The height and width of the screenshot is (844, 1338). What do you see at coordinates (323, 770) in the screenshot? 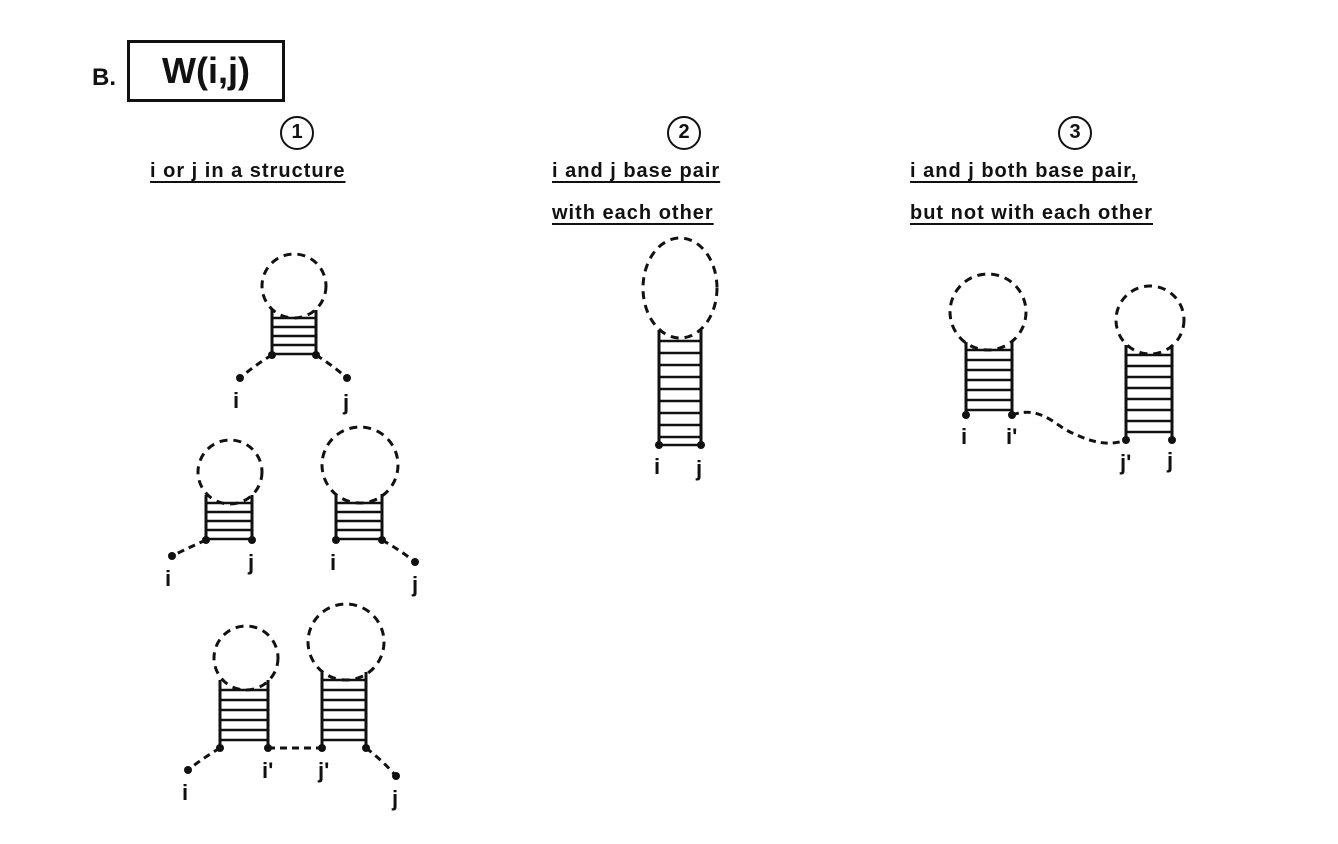
I see `case-1-bottom-label-j-prime: j'` at bounding box center [323, 770].